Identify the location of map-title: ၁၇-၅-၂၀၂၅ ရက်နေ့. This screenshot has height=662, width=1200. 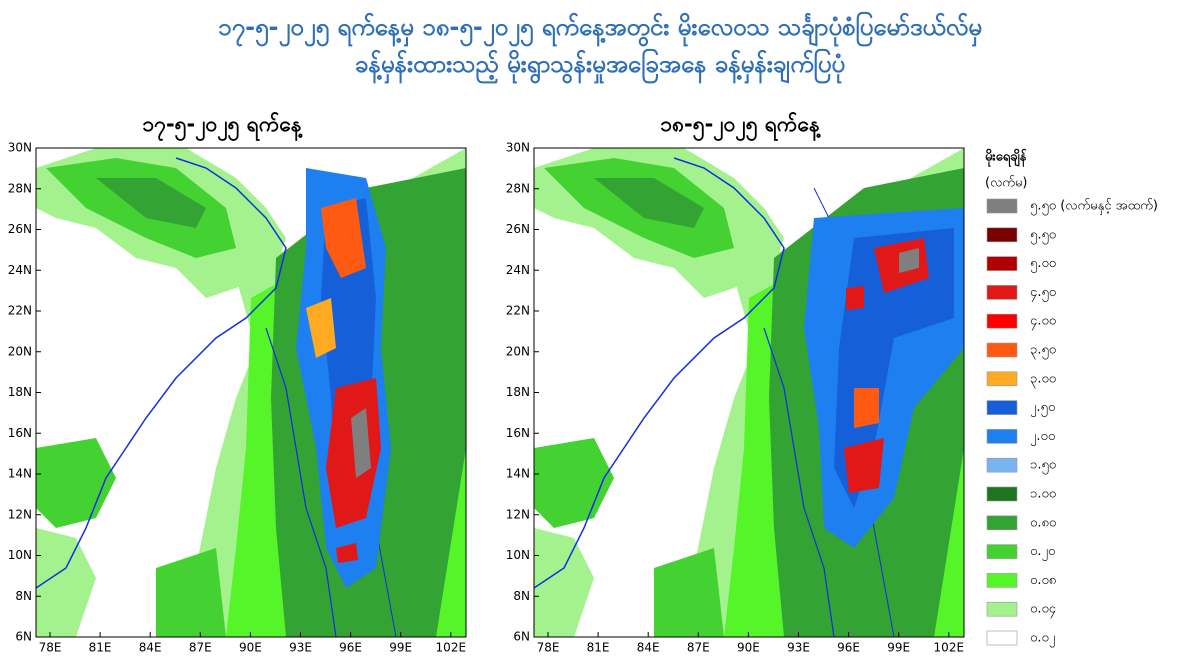
(223, 126).